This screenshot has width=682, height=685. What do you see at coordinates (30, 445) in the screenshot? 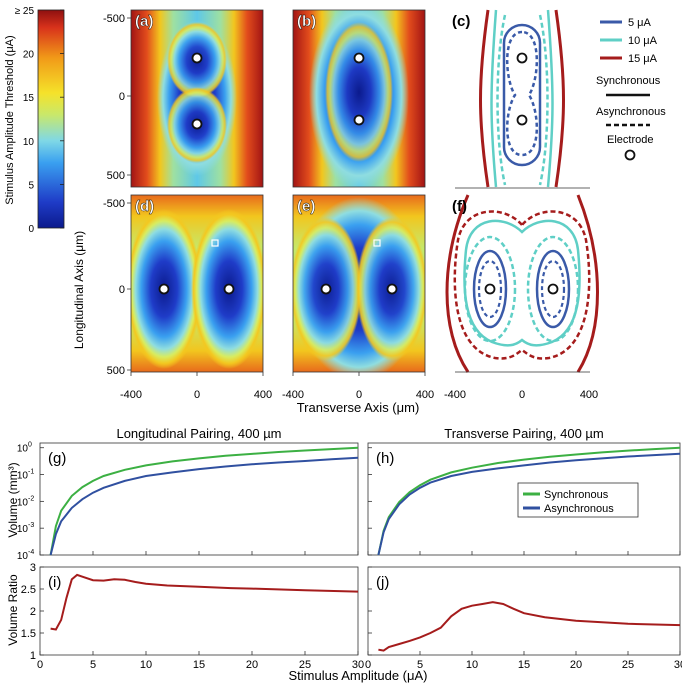
I see `y-tick-exponent: 0` at bounding box center [30, 445].